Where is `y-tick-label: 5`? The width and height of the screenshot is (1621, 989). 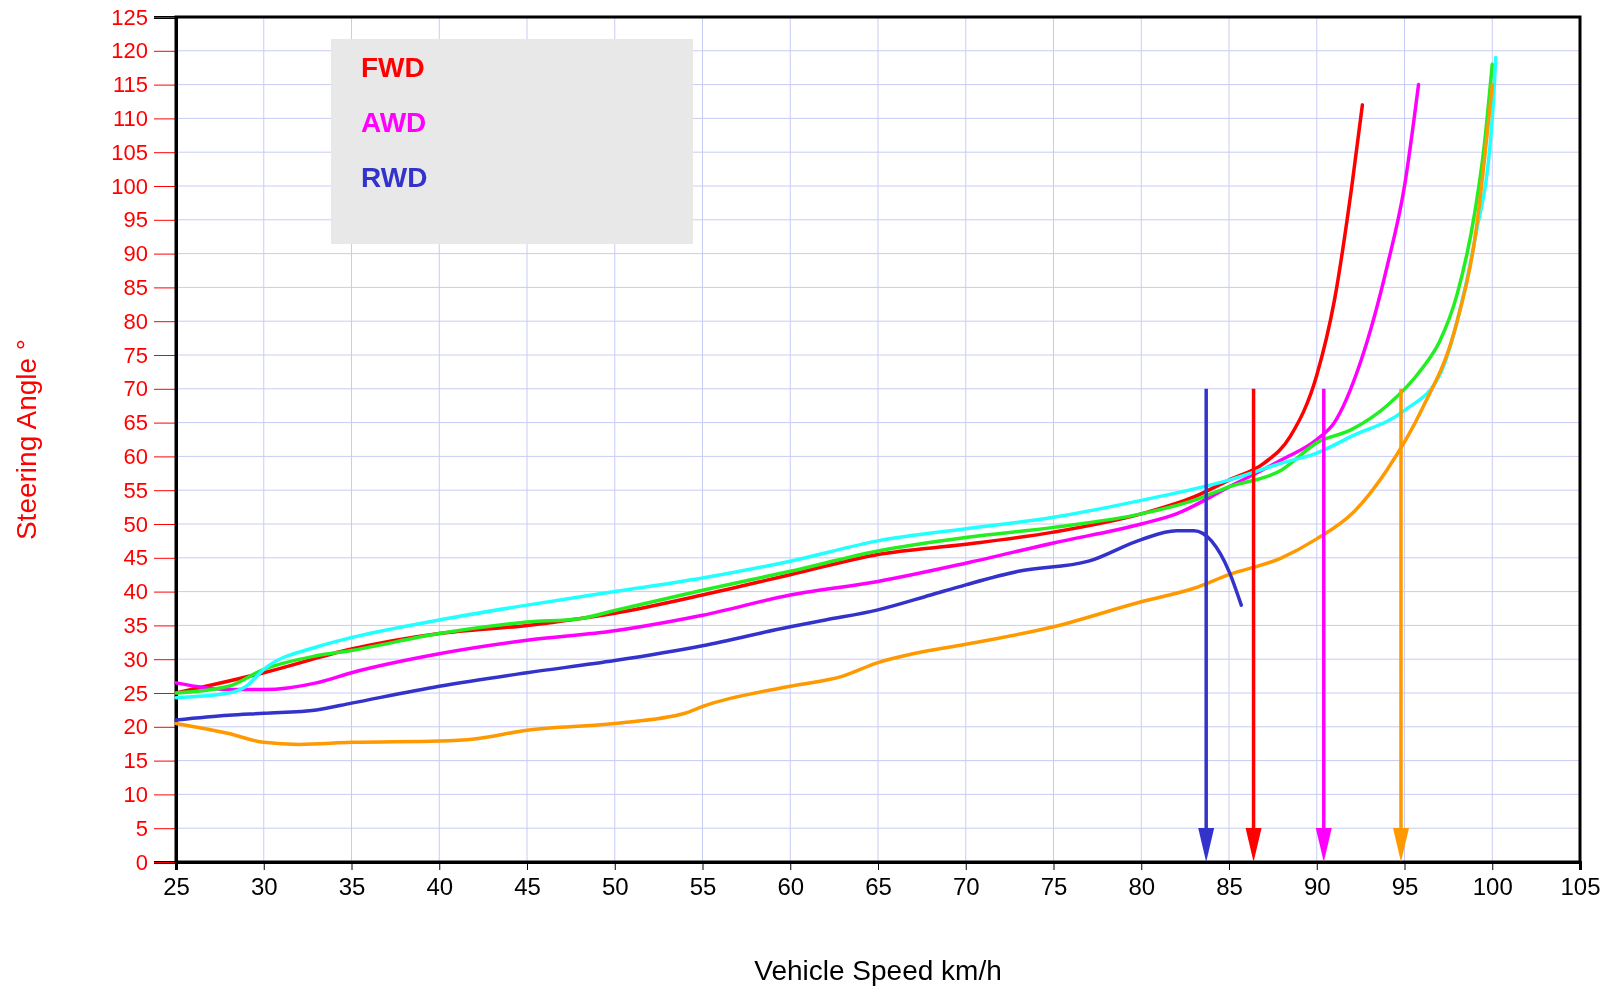
y-tick-label: 5 is located at coordinates (141, 828).